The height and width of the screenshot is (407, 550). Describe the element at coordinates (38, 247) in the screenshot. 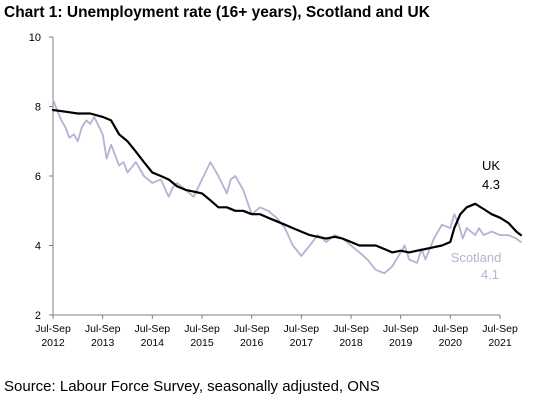

I see `y-tick-label: 4` at that location.